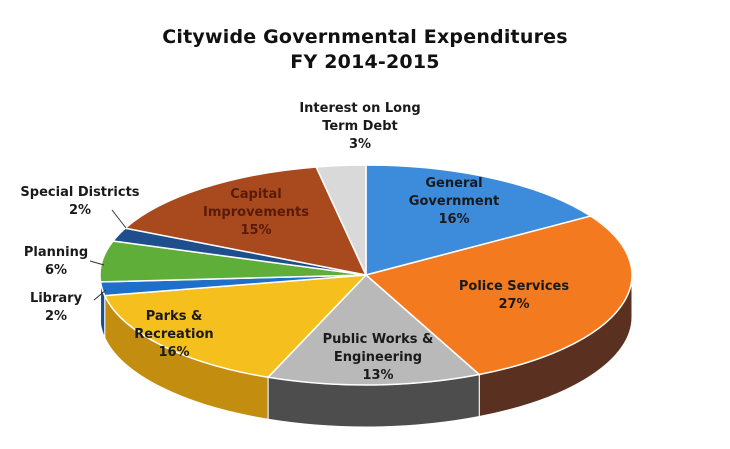 This screenshot has height=449, width=730. Describe the element at coordinates (378, 339) in the screenshot. I see `slice-label-line-public-works-engineering: Public Works &` at that location.